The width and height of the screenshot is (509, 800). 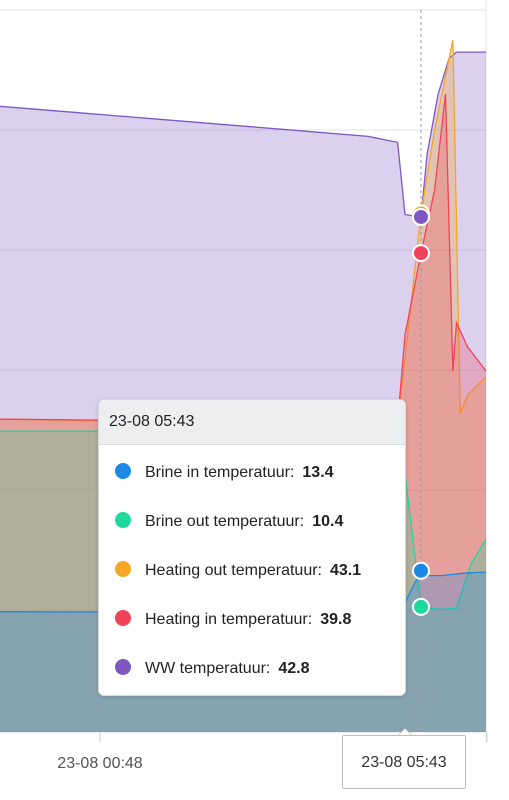 What do you see at coordinates (220, 472) in the screenshot?
I see `tooltip-label: Brine in temperatuur:` at bounding box center [220, 472].